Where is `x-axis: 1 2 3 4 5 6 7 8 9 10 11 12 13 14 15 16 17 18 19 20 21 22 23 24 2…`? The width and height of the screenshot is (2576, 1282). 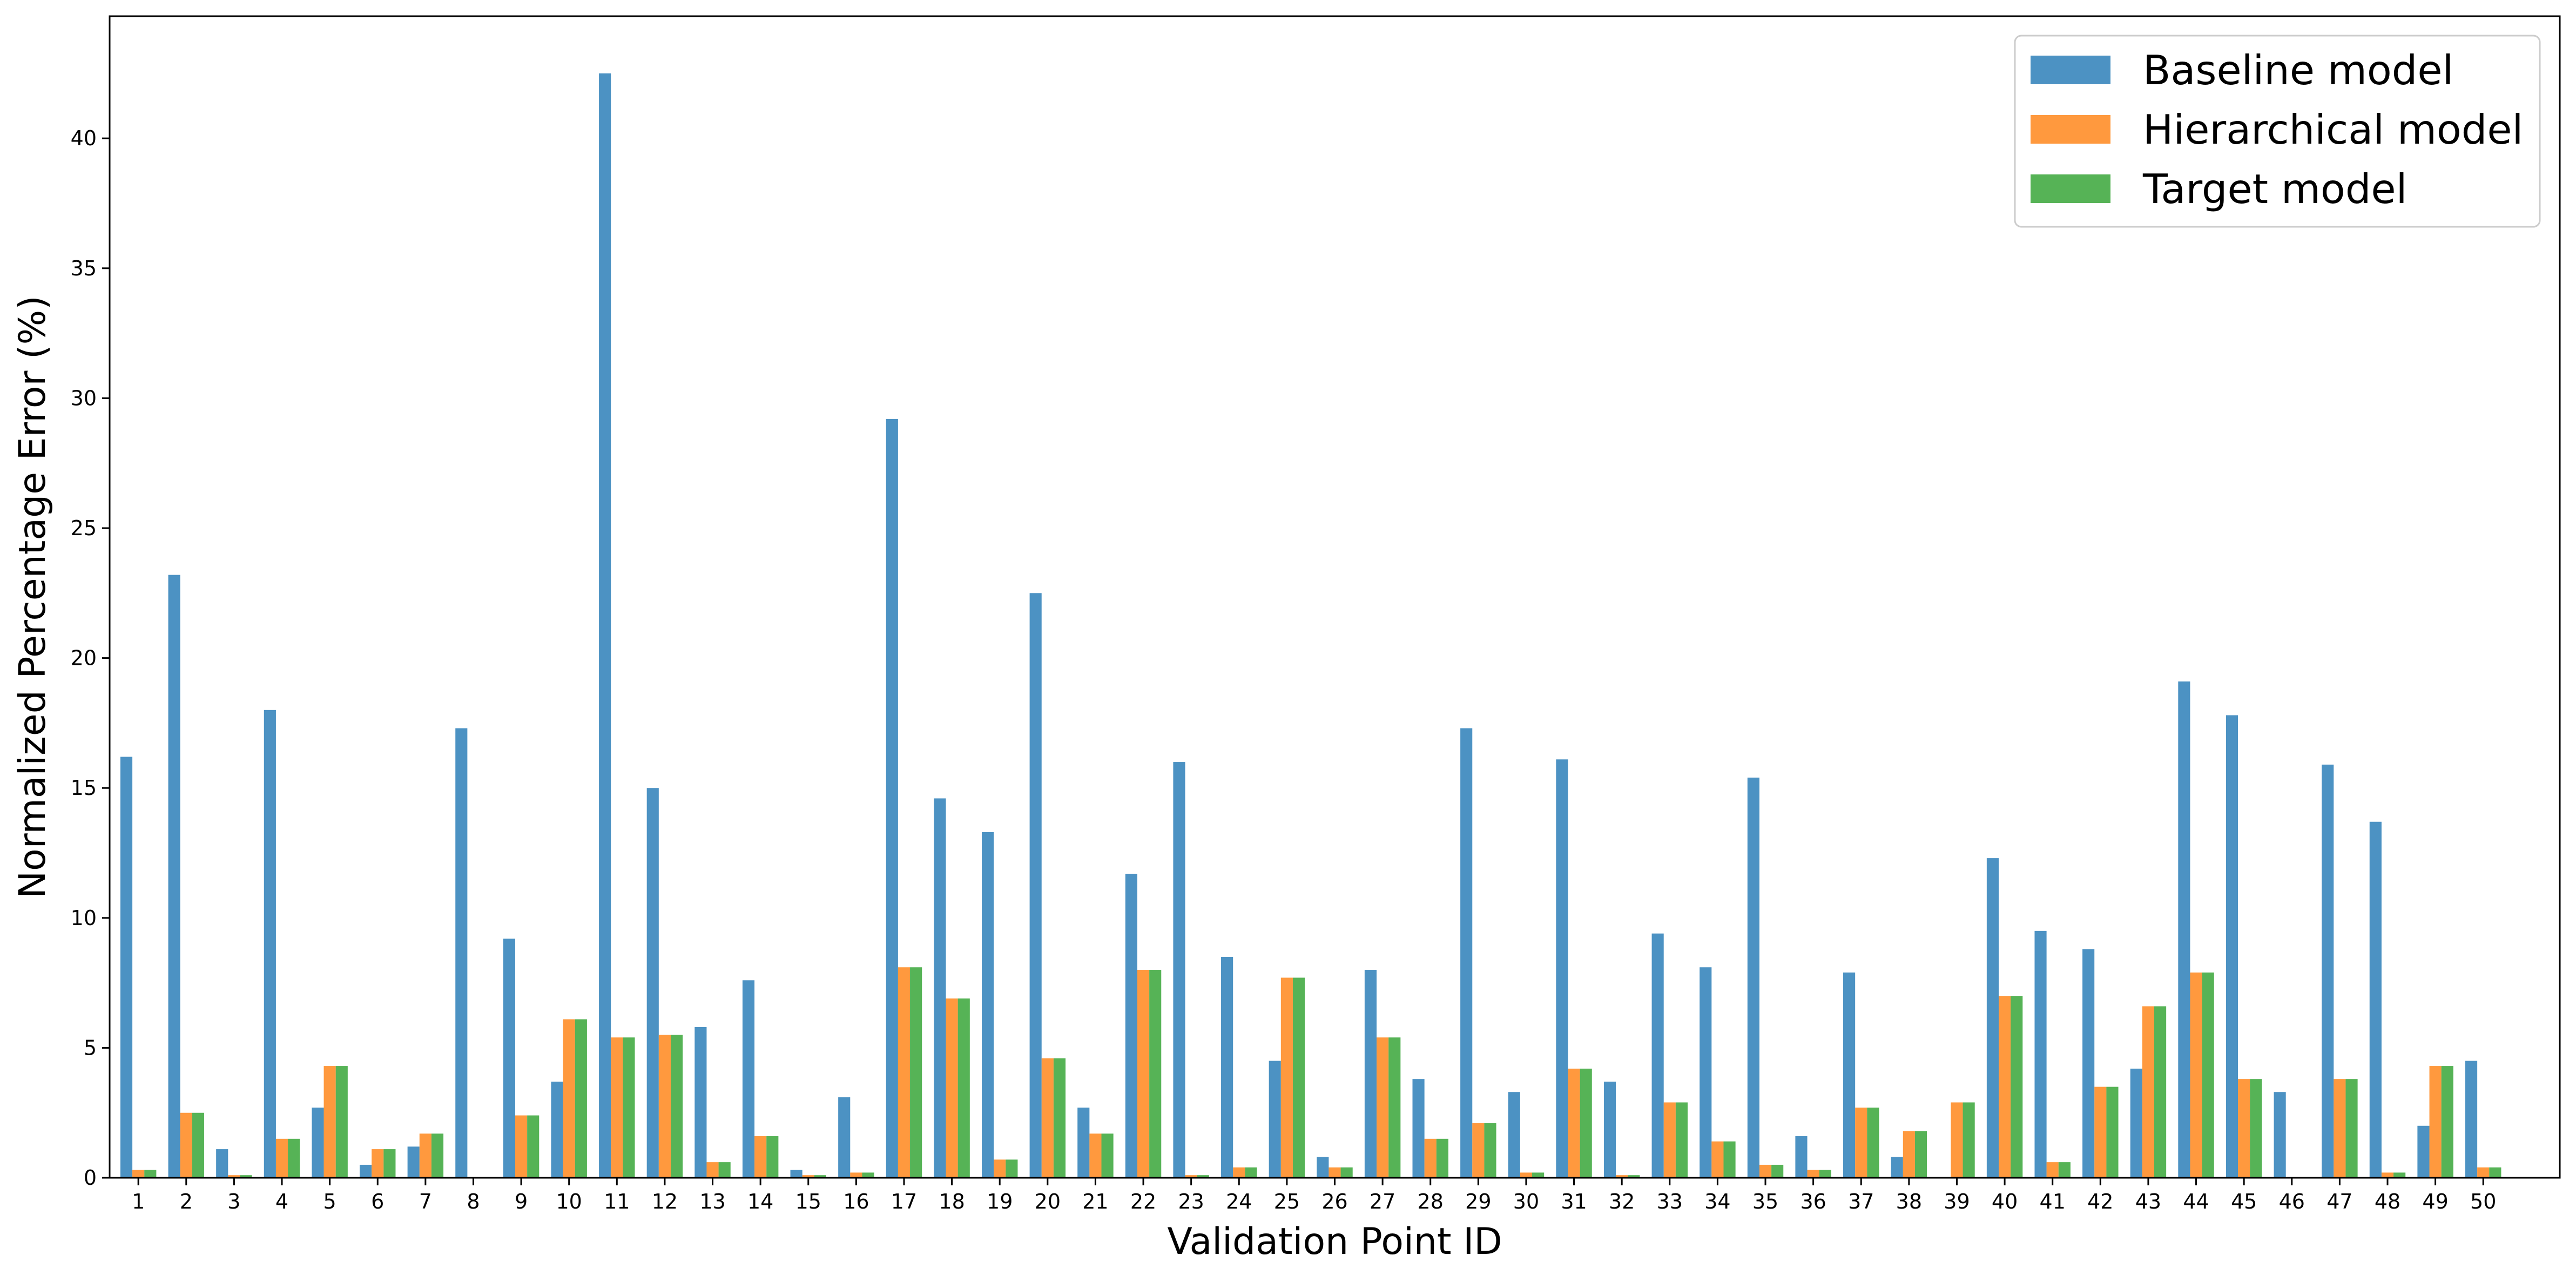 x-axis: 1 2 3 4 5 6 7 8 9 10 11 12 13 14 15 16 17 18 19 20 21 22 23 24 2… is located at coordinates (1314, 1195).